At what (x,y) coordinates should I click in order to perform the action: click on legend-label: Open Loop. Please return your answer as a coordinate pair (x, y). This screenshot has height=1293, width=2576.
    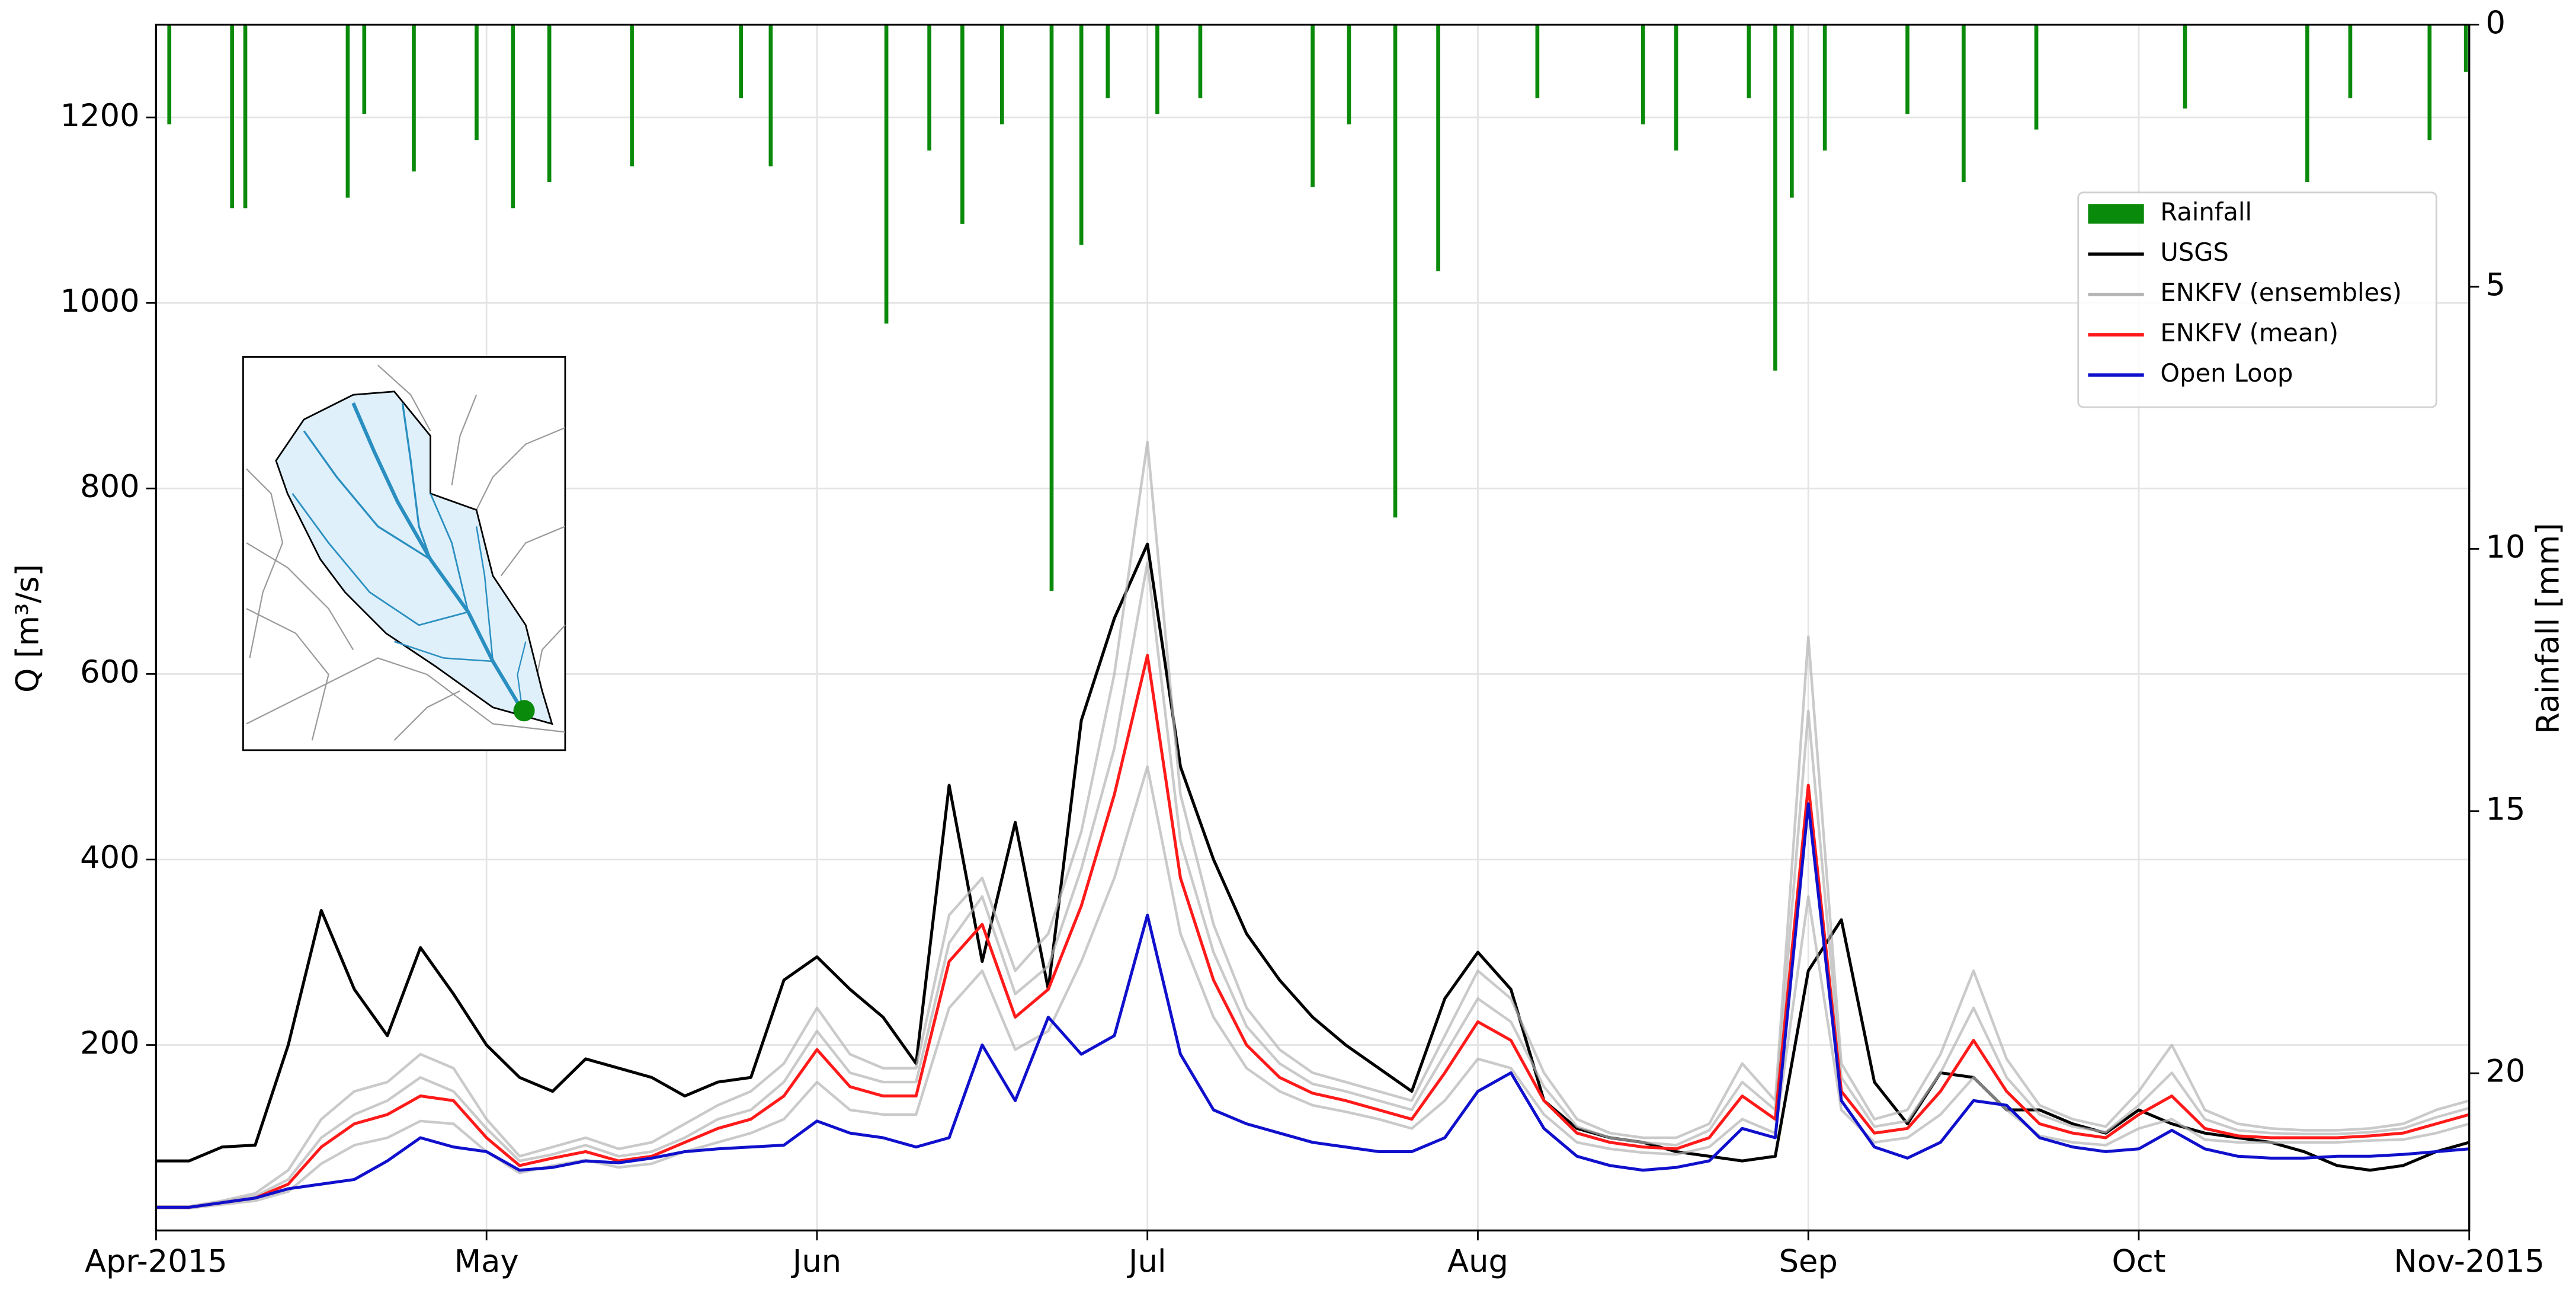
    Looking at the image, I should click on (2226, 373).